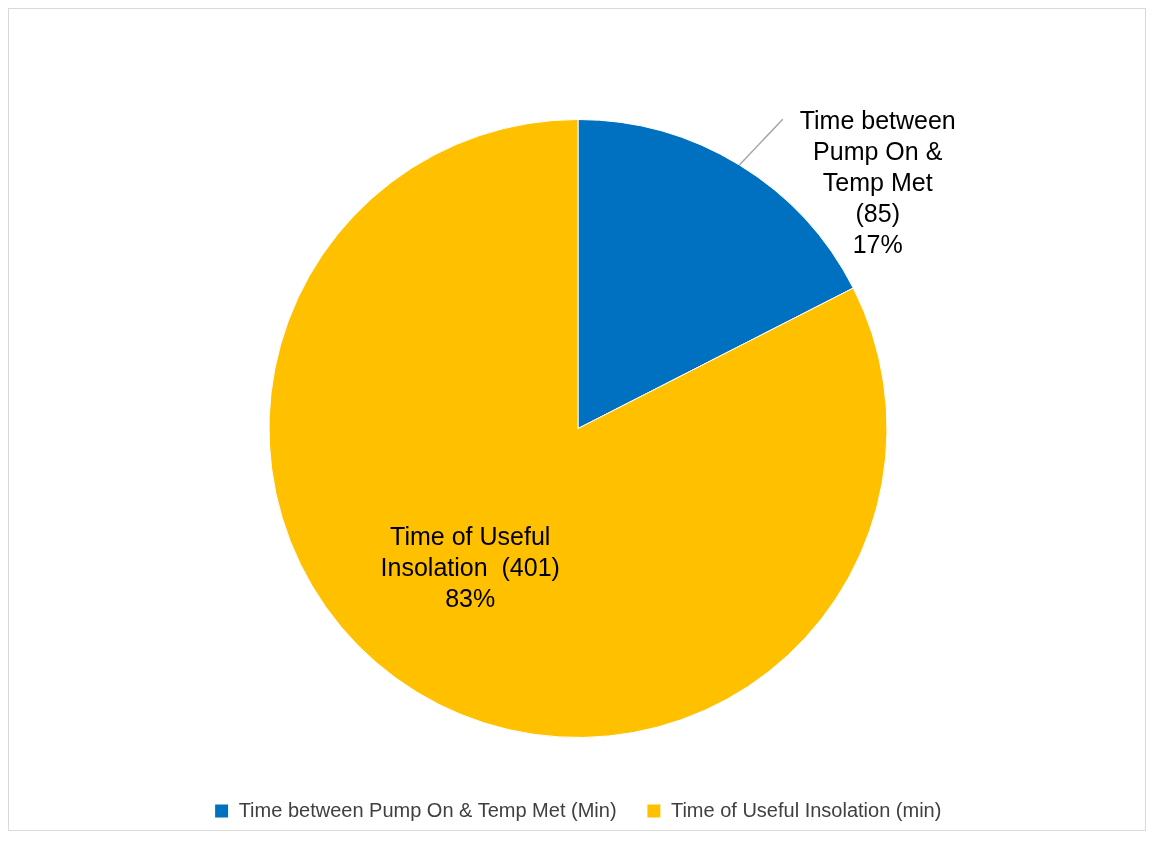  Describe the element at coordinates (470, 567) in the screenshot. I see `data-label: Time of Useful Insolation (401) 83%` at that location.